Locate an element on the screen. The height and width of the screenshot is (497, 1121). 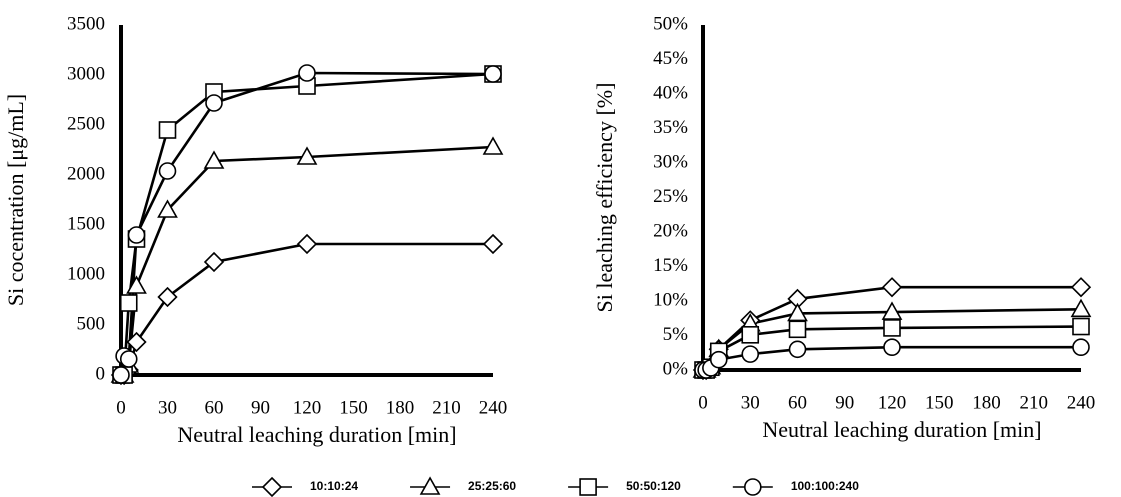
y-tick-label: 10% is located at coordinates (670, 299).